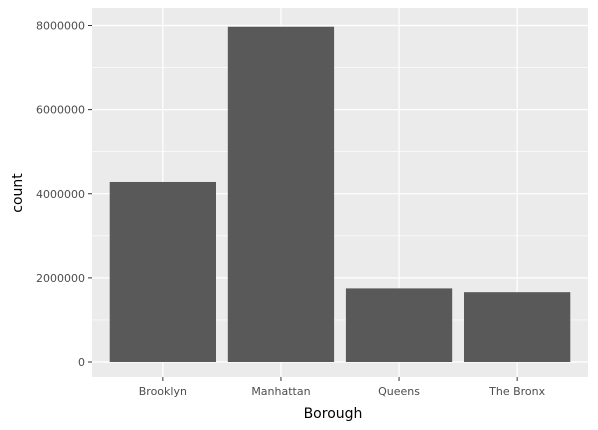 The image size is (598, 430). What do you see at coordinates (281, 194) in the screenshot?
I see `bar-manhattan` at bounding box center [281, 194].